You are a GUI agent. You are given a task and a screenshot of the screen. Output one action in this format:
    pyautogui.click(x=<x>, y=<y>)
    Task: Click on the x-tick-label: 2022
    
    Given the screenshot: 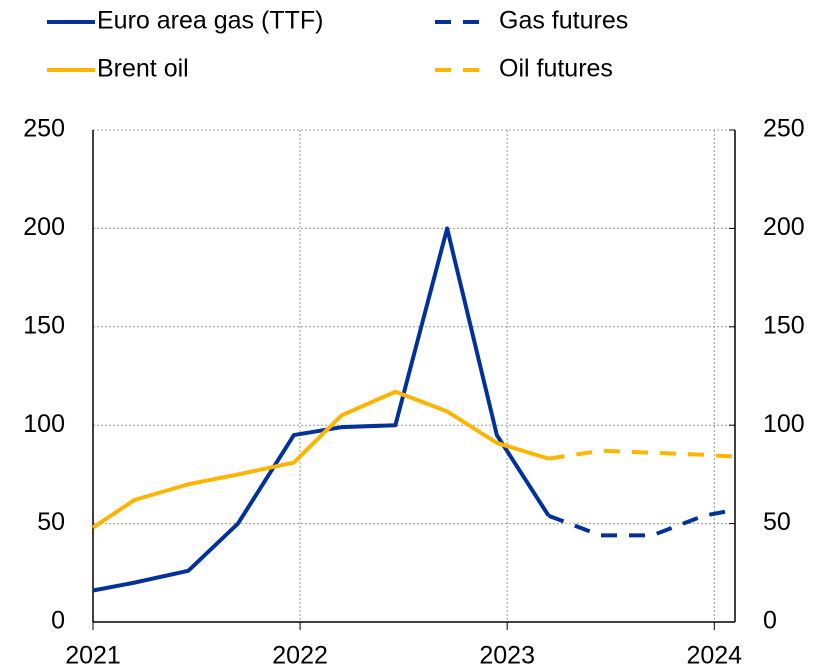 What is the action you would take?
    pyautogui.click(x=300, y=656)
    